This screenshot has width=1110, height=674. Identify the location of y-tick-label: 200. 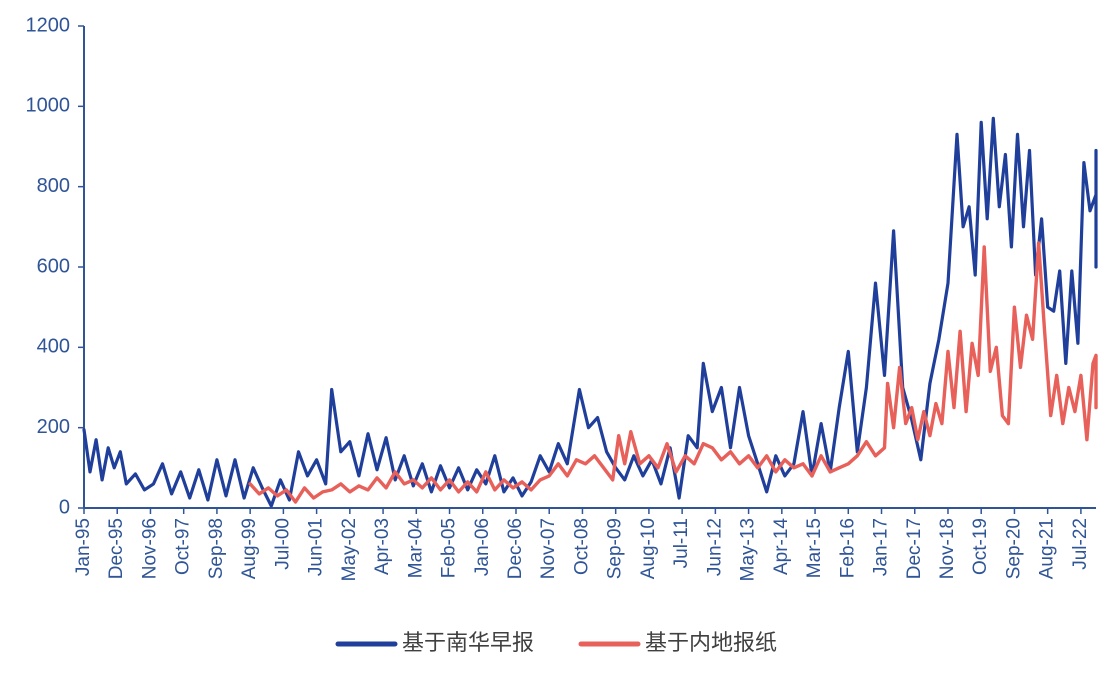
(53, 427).